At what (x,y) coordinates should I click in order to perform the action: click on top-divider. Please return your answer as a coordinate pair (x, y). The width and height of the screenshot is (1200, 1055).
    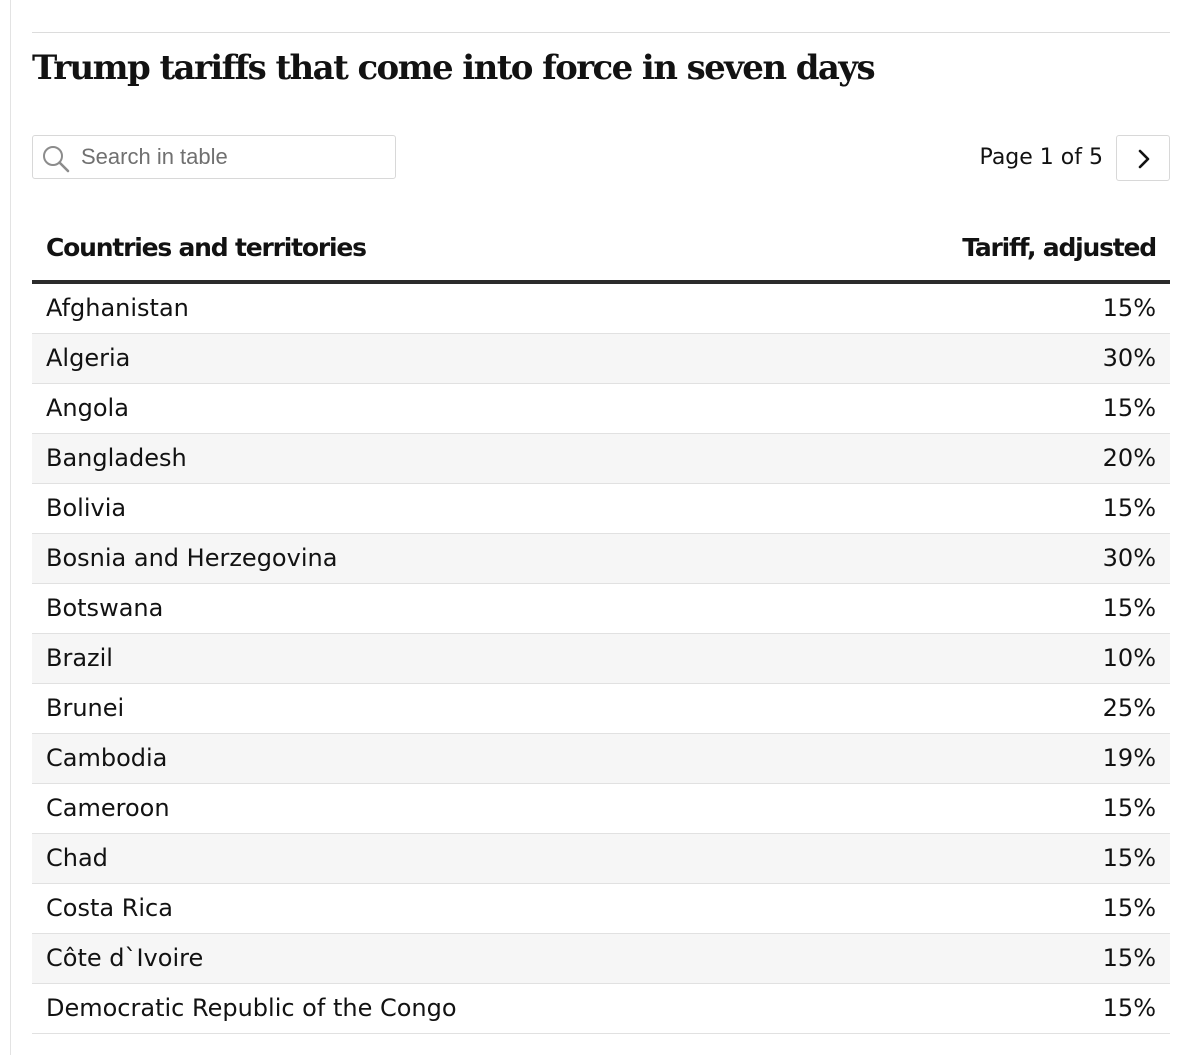
    Looking at the image, I should click on (601, 32).